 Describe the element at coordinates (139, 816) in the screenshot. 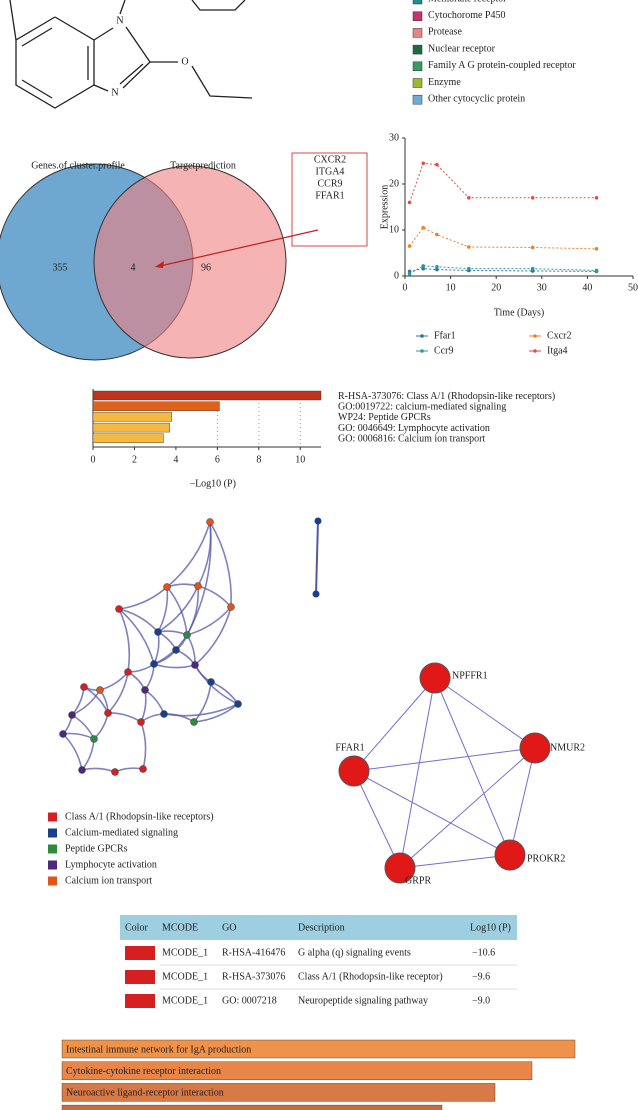

I see `legend-label: Class A/1 (Rhodopsin-like receptors)` at that location.